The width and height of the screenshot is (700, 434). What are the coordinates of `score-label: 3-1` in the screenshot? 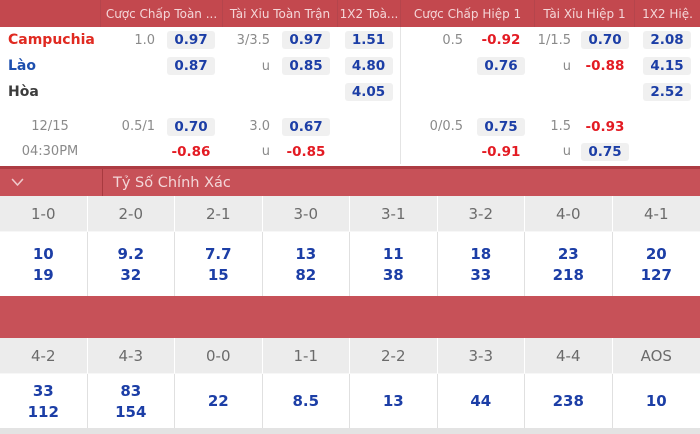 It's located at (394, 214).